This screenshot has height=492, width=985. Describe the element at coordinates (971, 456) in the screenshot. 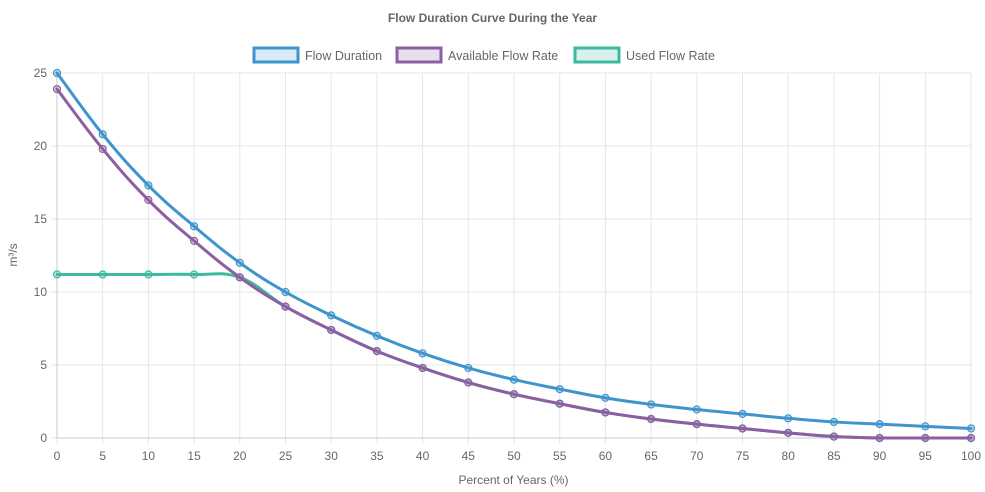

I see `x-tick-label: 100` at that location.